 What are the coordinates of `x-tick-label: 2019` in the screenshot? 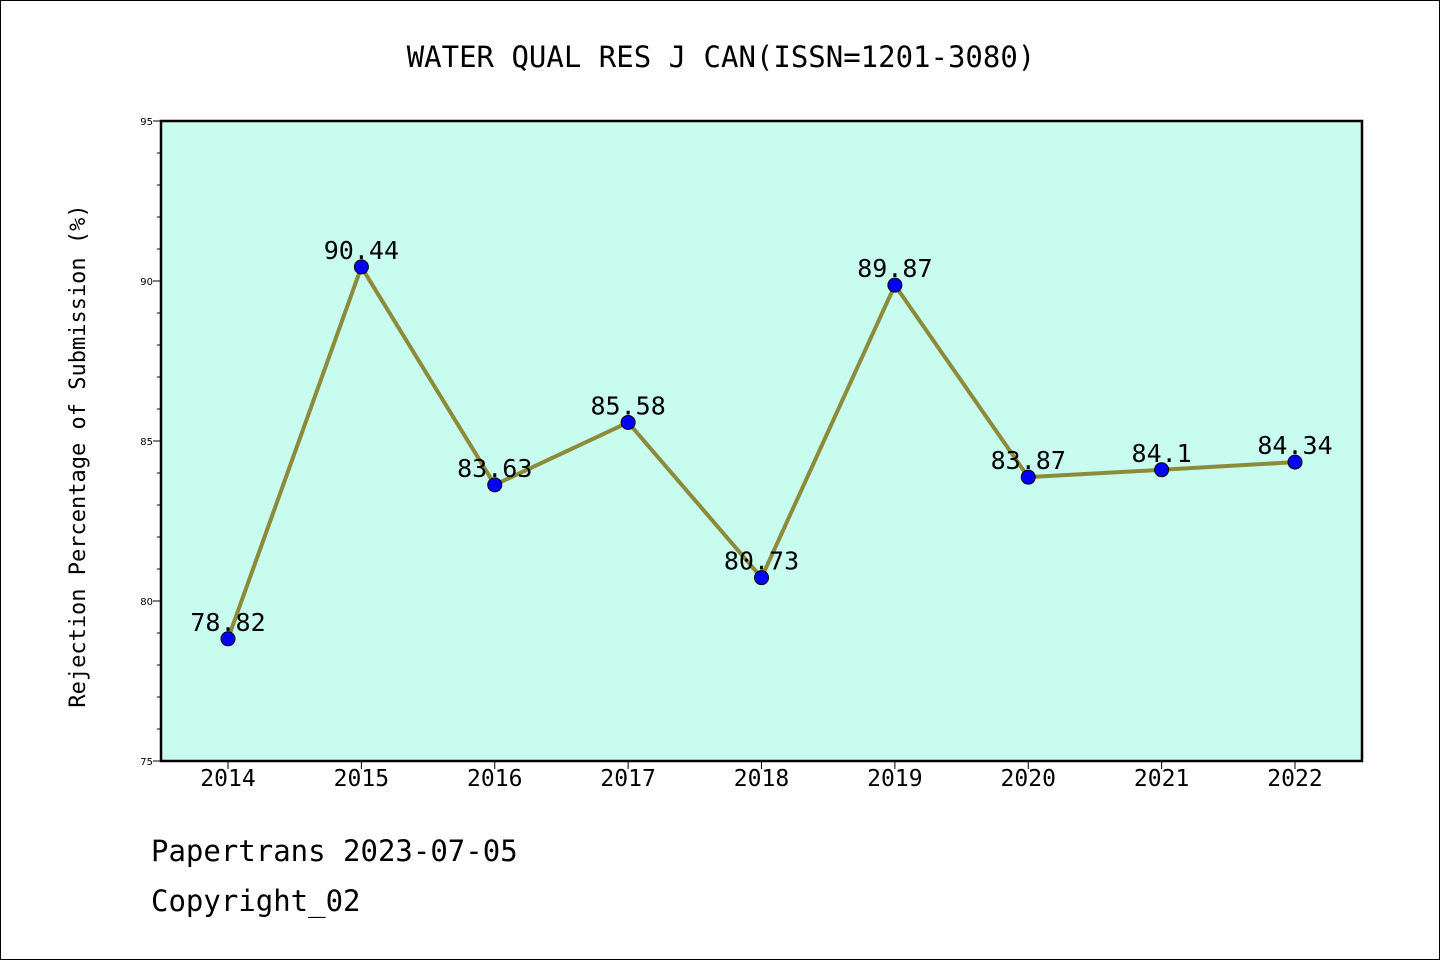 It's located at (894, 779).